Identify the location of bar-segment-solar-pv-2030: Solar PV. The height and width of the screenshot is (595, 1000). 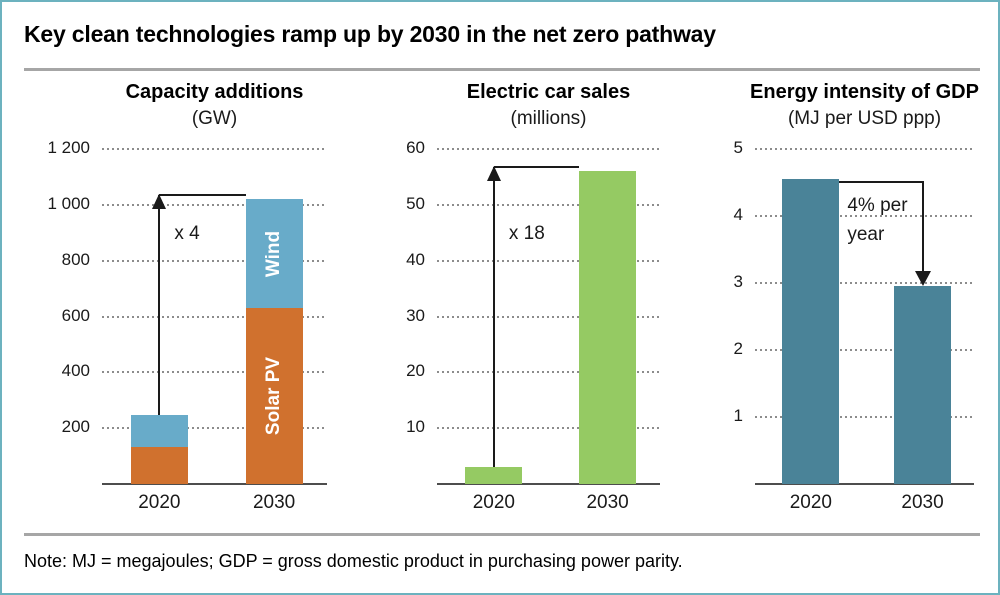
(274, 396).